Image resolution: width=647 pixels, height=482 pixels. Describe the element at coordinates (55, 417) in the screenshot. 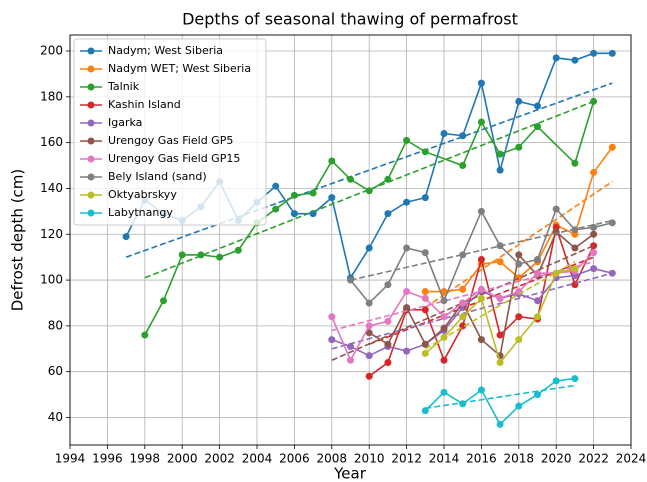

I see `y-tick-label: 40` at that location.